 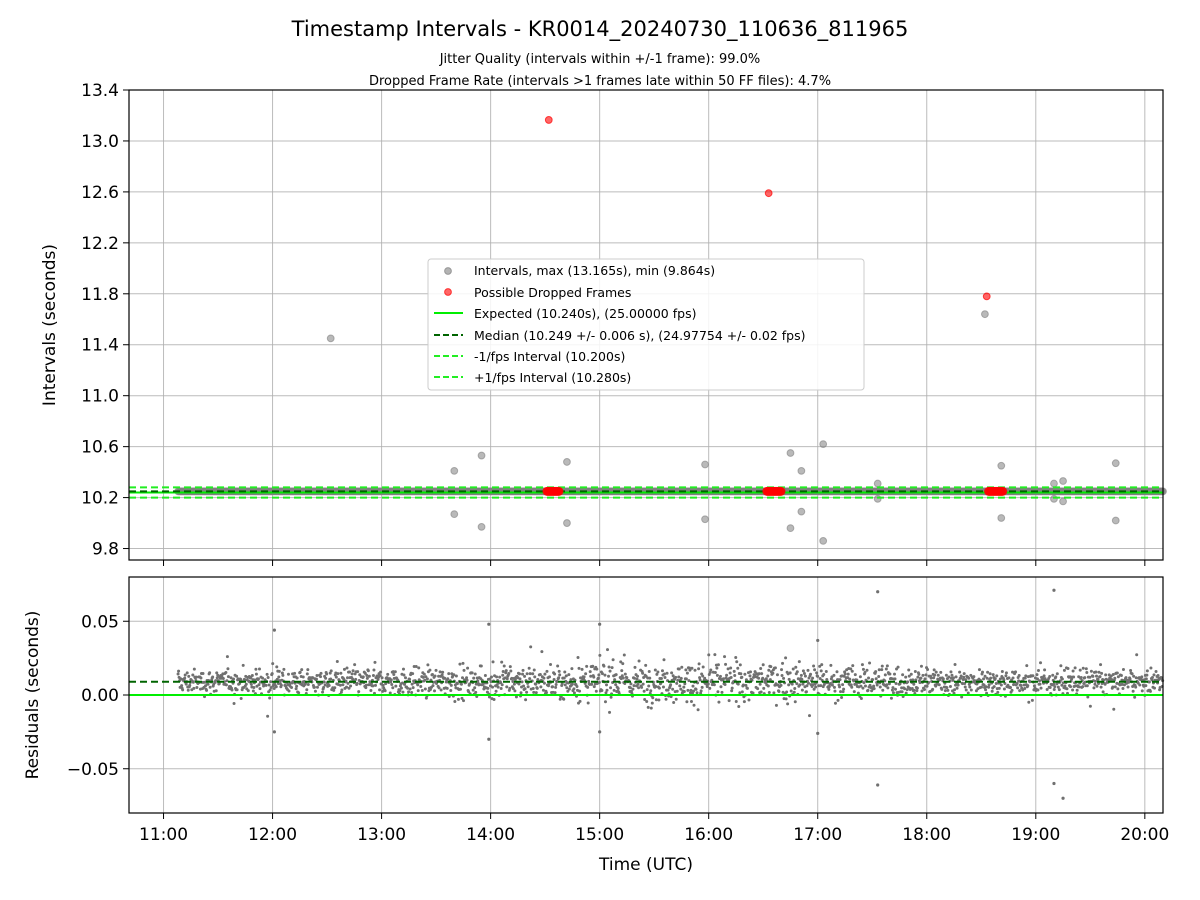 What do you see at coordinates (599, 835) in the screenshot?
I see `residuals-xtick-label: 15:00` at bounding box center [599, 835].